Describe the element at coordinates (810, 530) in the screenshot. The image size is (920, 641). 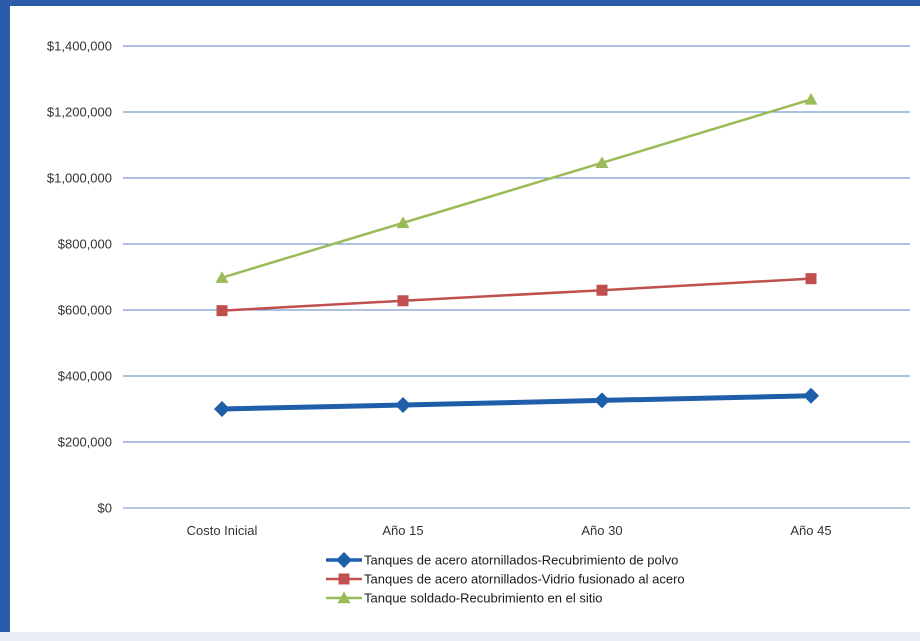
I see `x-tick-label: Año 45` at that location.